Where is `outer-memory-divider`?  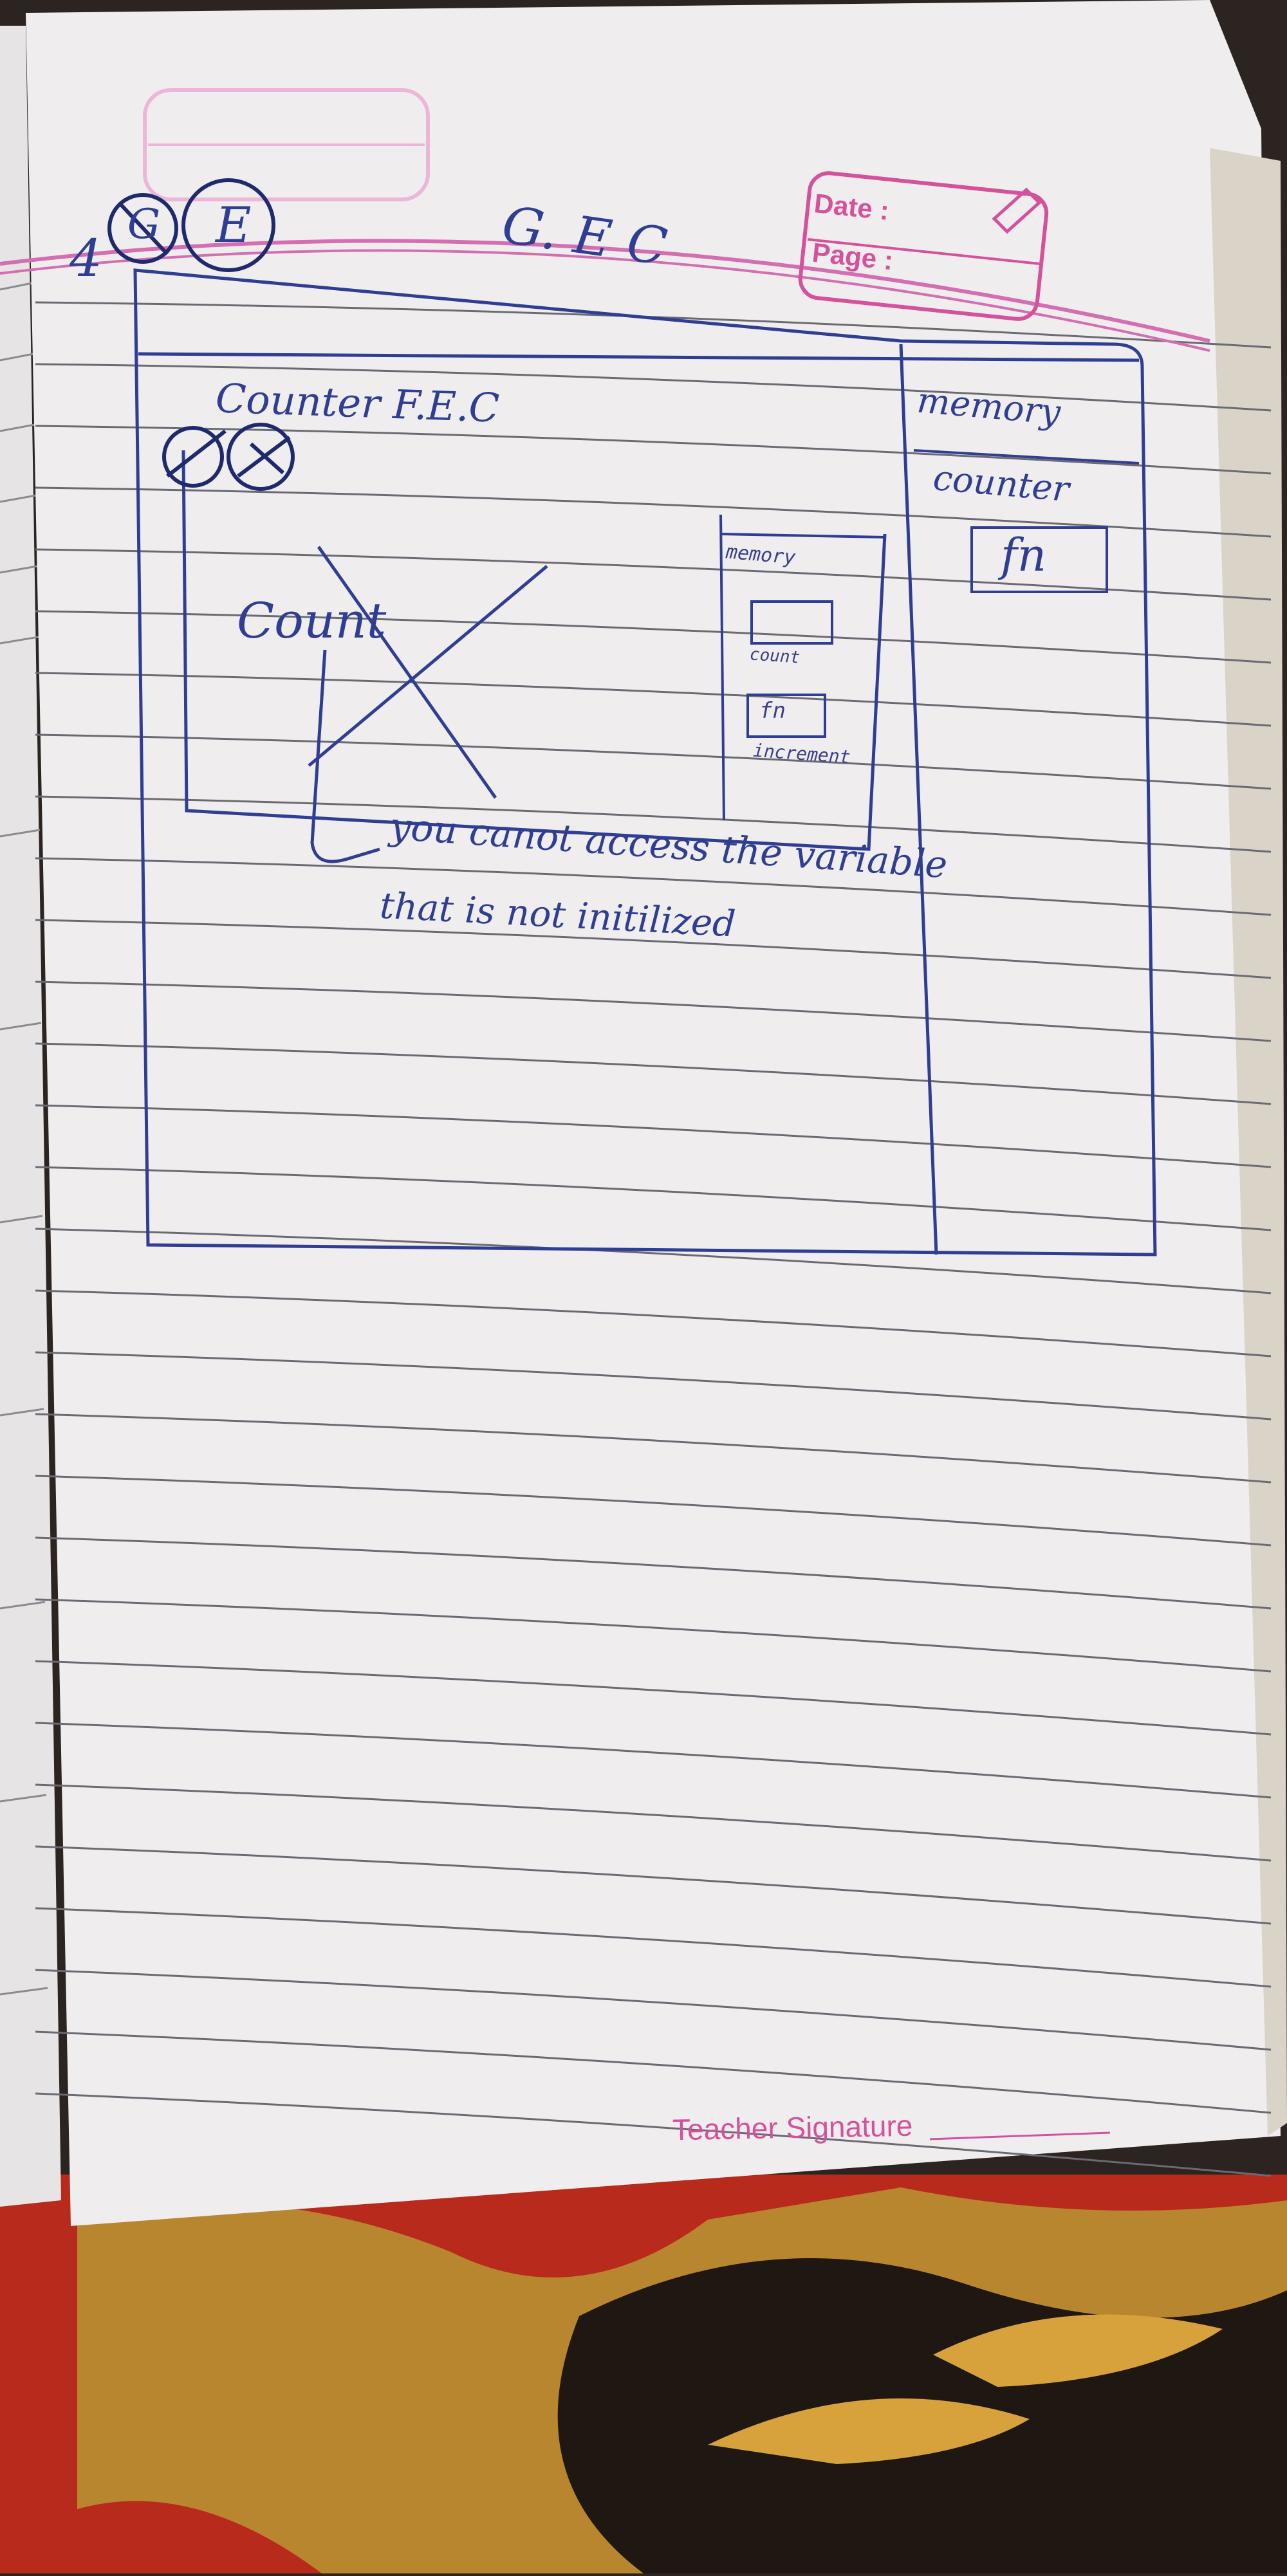
outer-memory-divider is located at coordinates (918, 799).